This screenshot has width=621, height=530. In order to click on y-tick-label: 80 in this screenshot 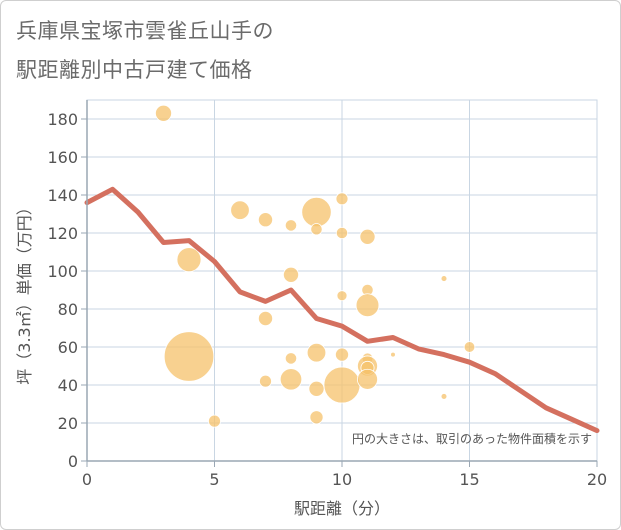, I will do `click(68, 309)`.